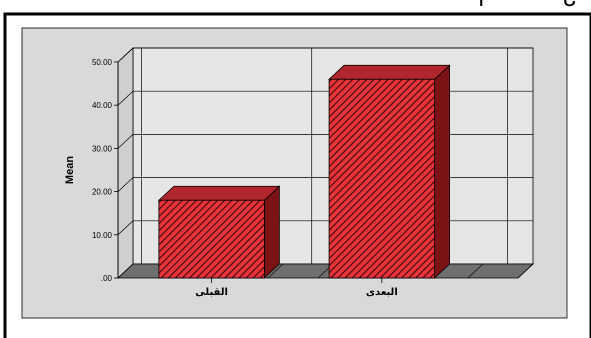 The image size is (591, 338). What do you see at coordinates (125, 163) in the screenshot?
I see `side-wall` at bounding box center [125, 163].